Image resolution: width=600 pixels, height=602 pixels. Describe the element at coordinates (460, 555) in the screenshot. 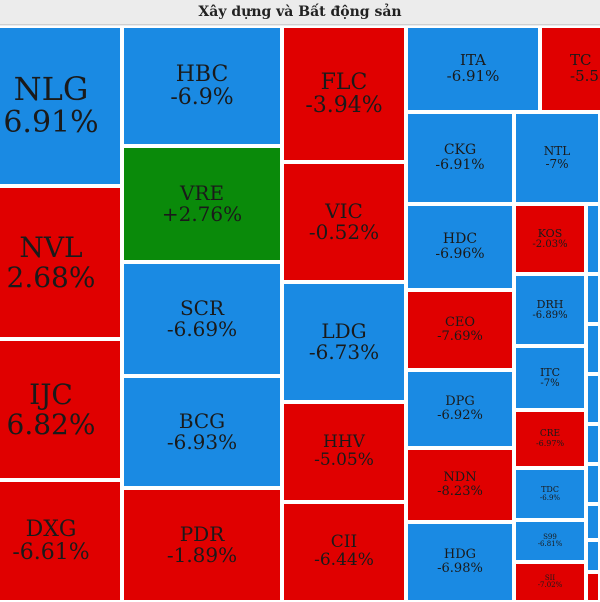

I see `ticker-label: HDG` at that location.